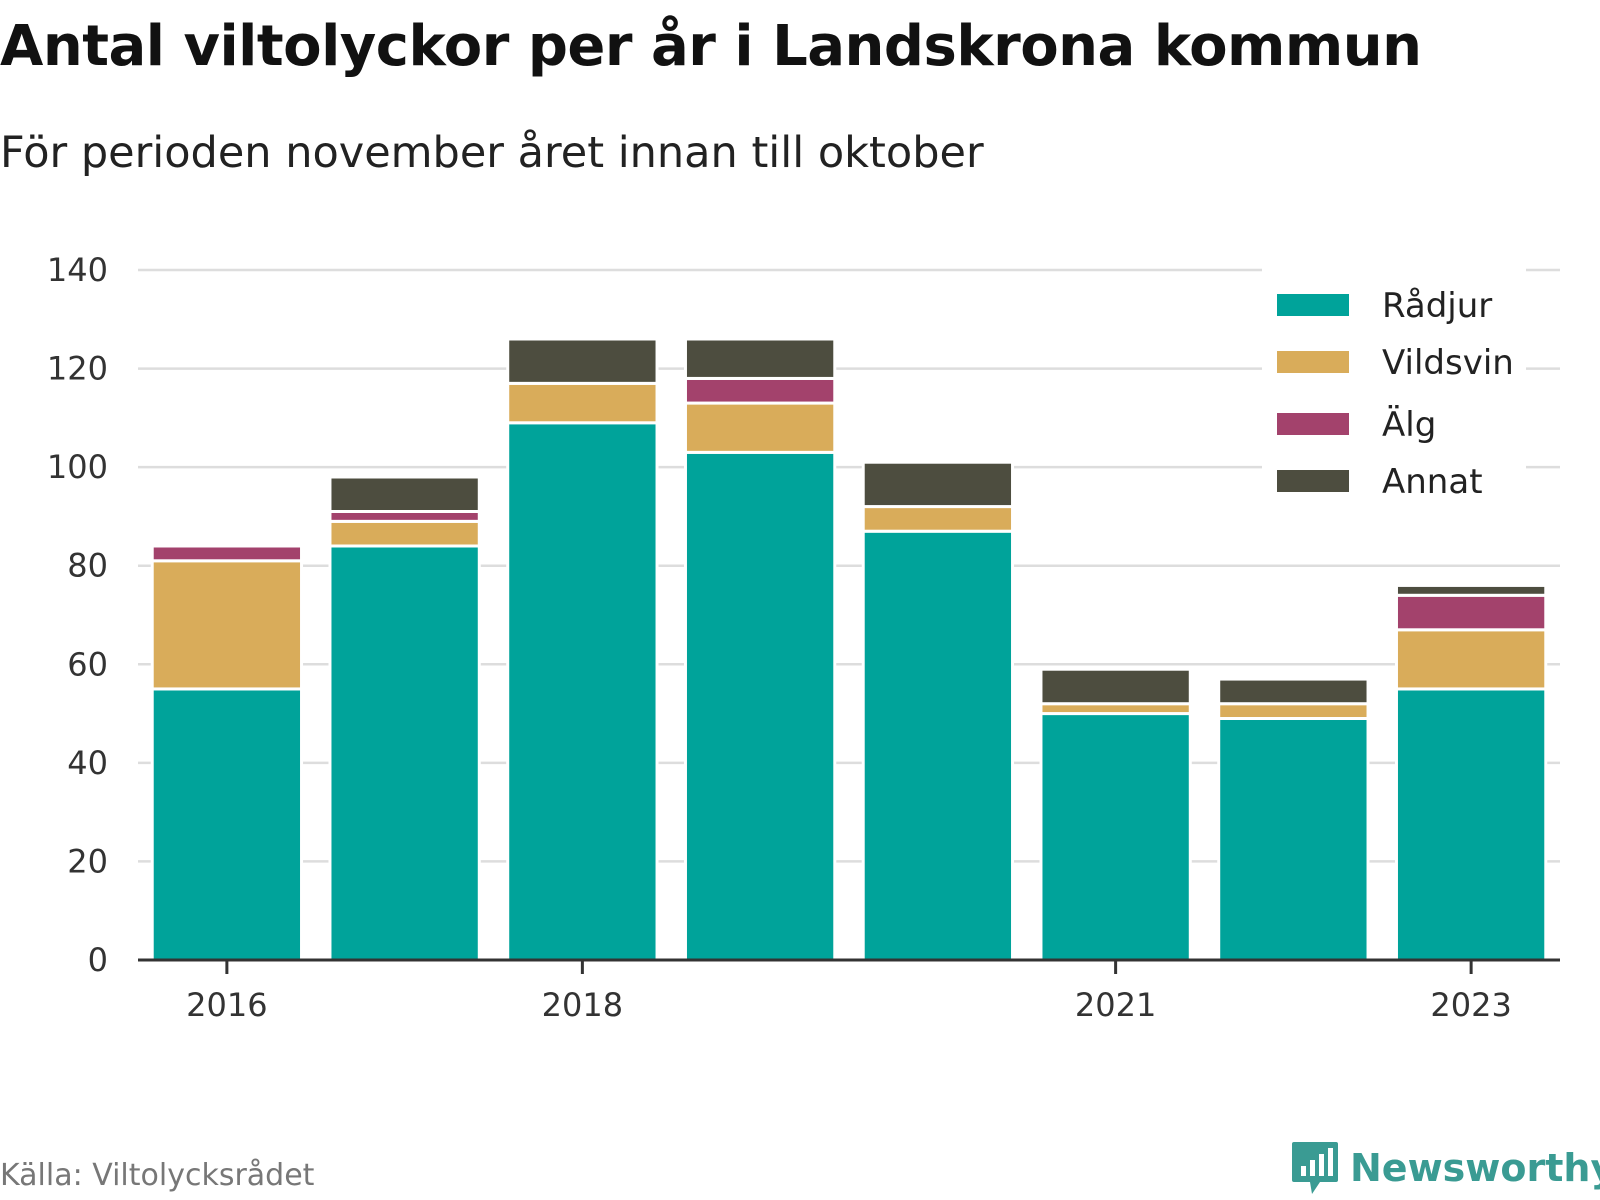 This screenshot has width=1600, height=1200. What do you see at coordinates (1448, 363) in the screenshot?
I see `legend-label: Vildsvin` at bounding box center [1448, 363].